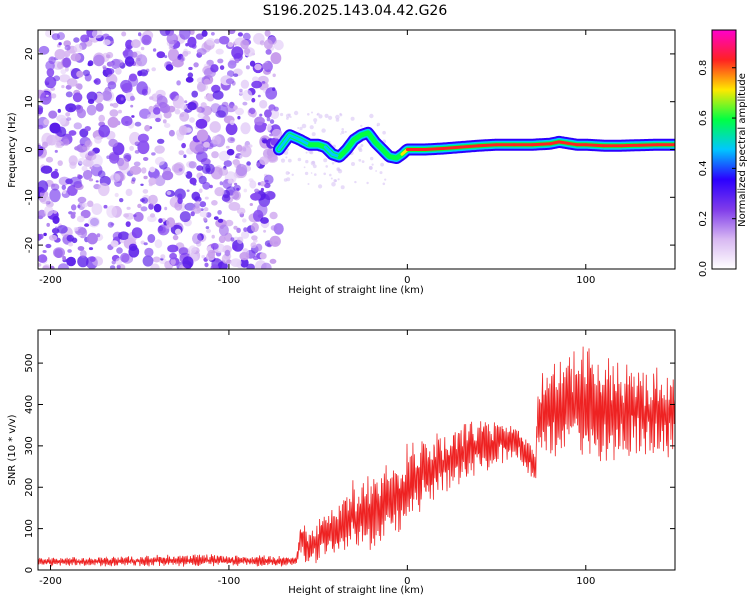  Describe the element at coordinates (356, 590) in the screenshot. I see `snr-x-label: Height of straight line (km)` at that location.